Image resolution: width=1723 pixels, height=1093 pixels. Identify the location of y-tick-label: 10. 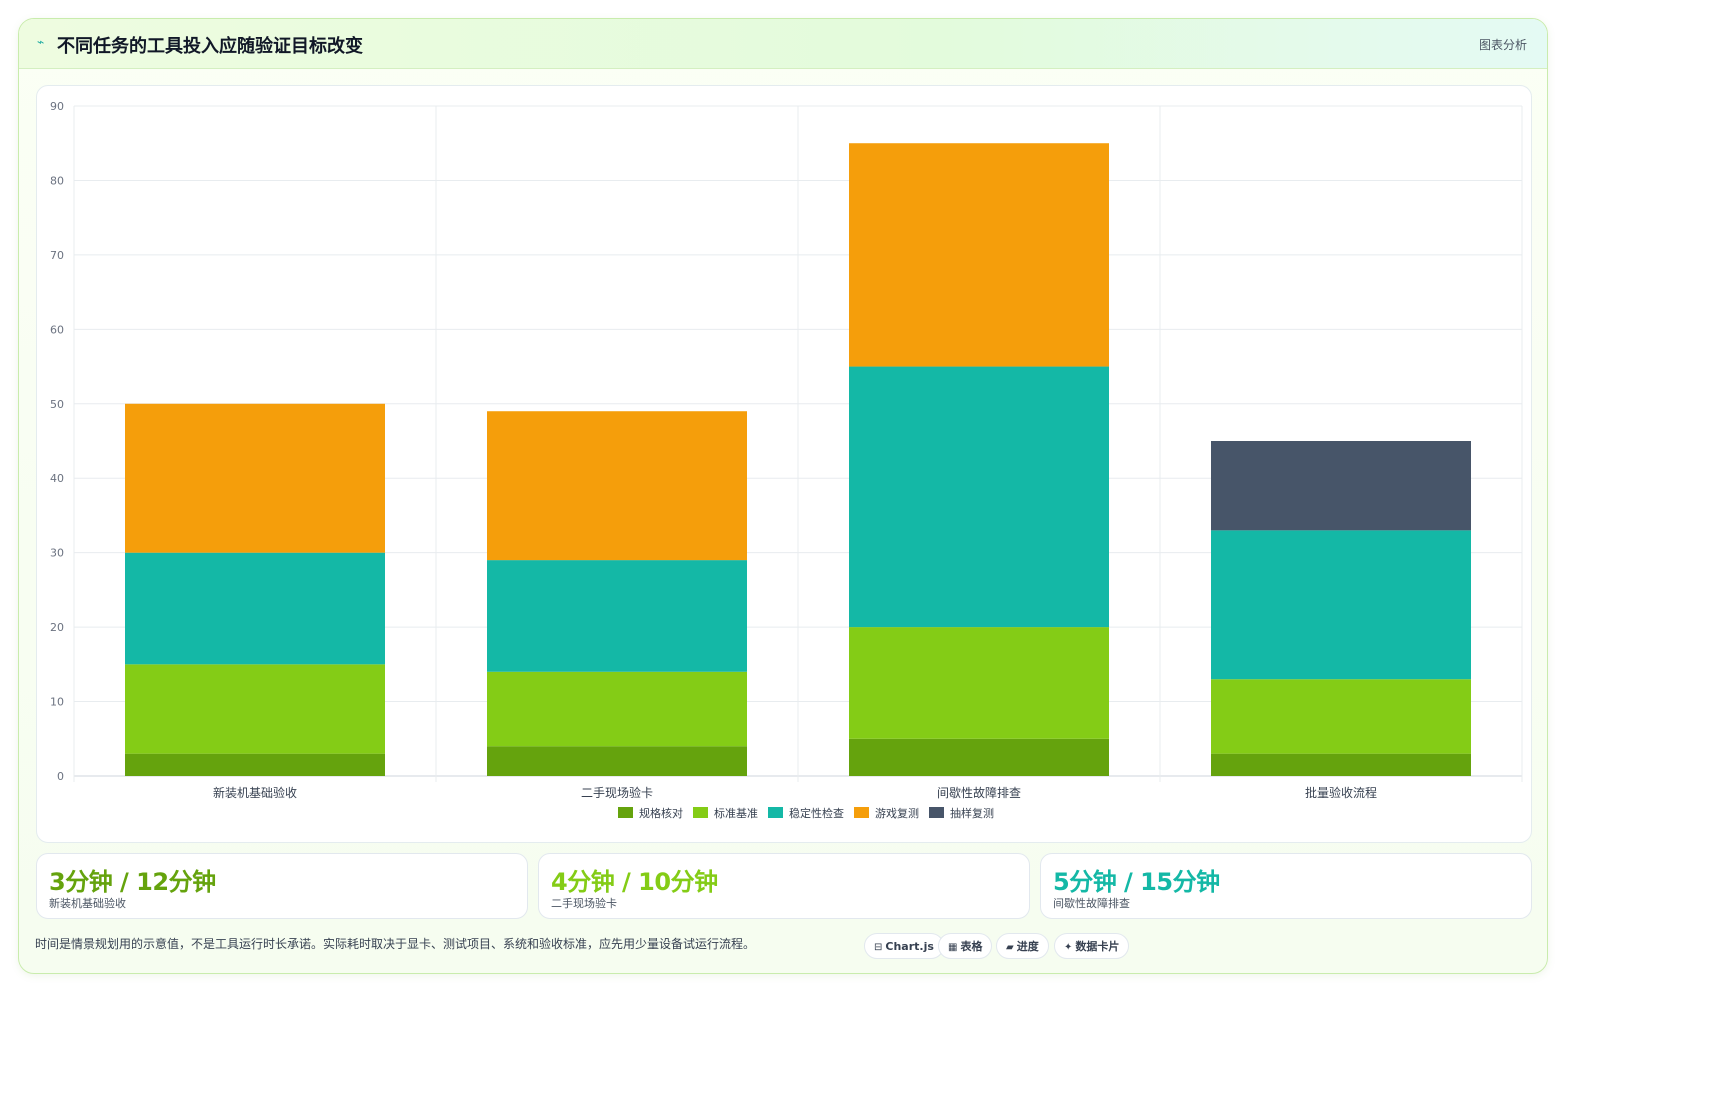
(57, 702).